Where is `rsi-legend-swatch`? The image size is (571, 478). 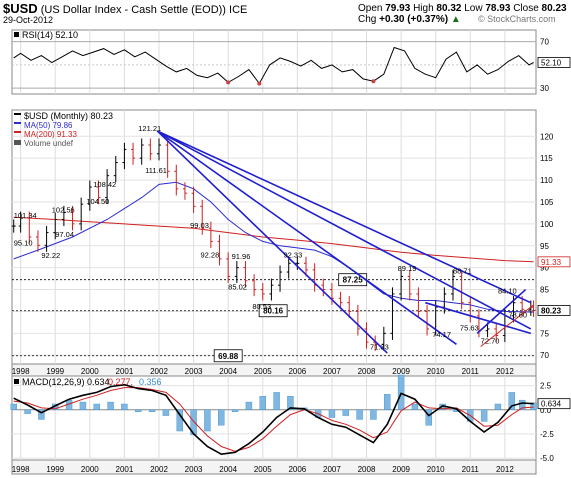
rsi-legend-swatch is located at coordinates (16, 34).